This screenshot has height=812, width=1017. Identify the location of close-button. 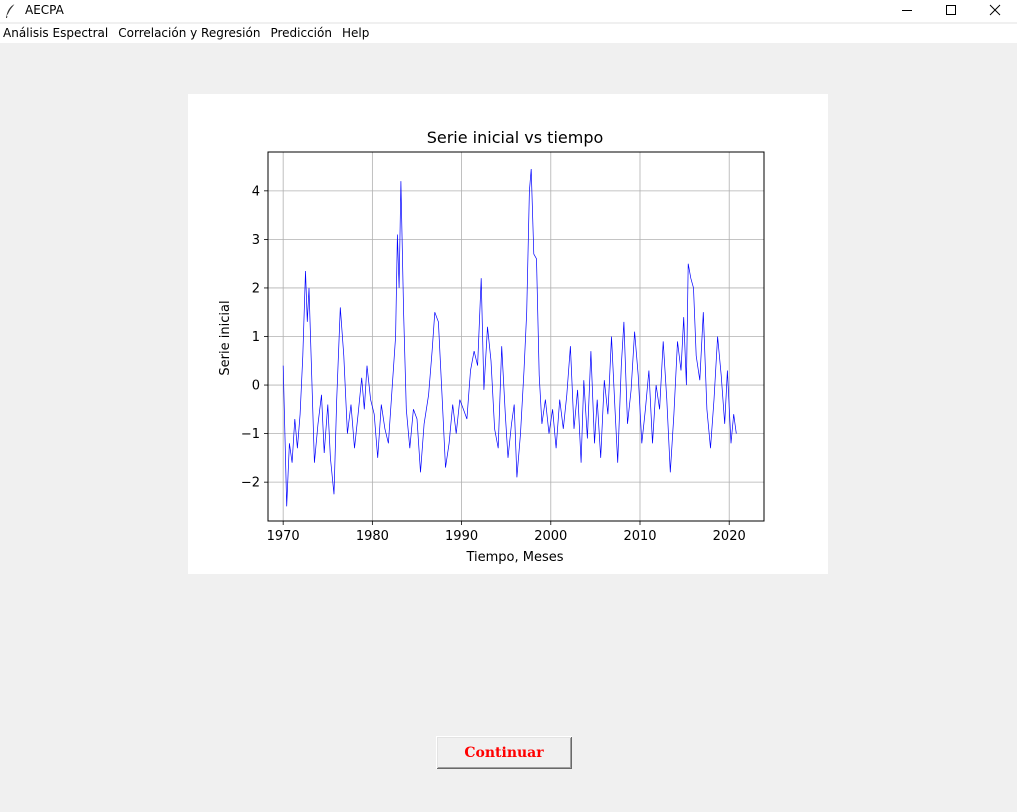
(994, 10).